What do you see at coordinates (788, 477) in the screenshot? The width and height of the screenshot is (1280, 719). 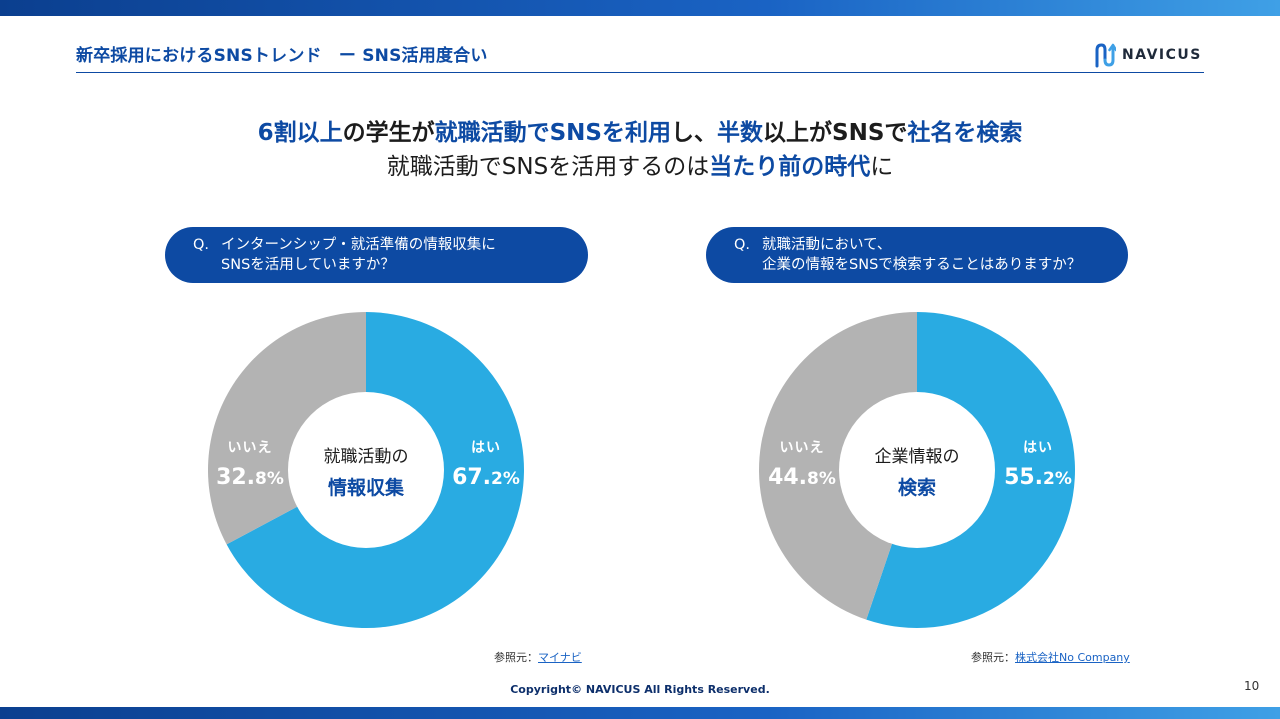 I see `no-value-int: 44.` at bounding box center [788, 477].